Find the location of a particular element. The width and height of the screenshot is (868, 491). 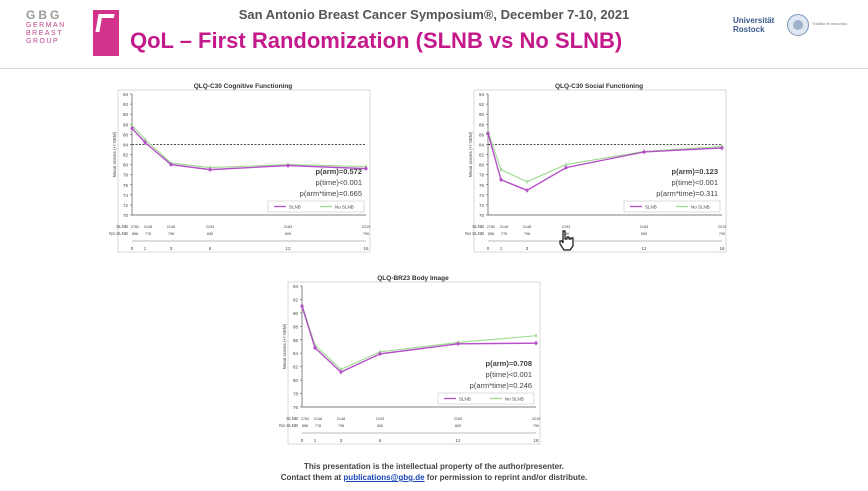

gbg-logo-line1: GERMAN is located at coordinates (46, 25).